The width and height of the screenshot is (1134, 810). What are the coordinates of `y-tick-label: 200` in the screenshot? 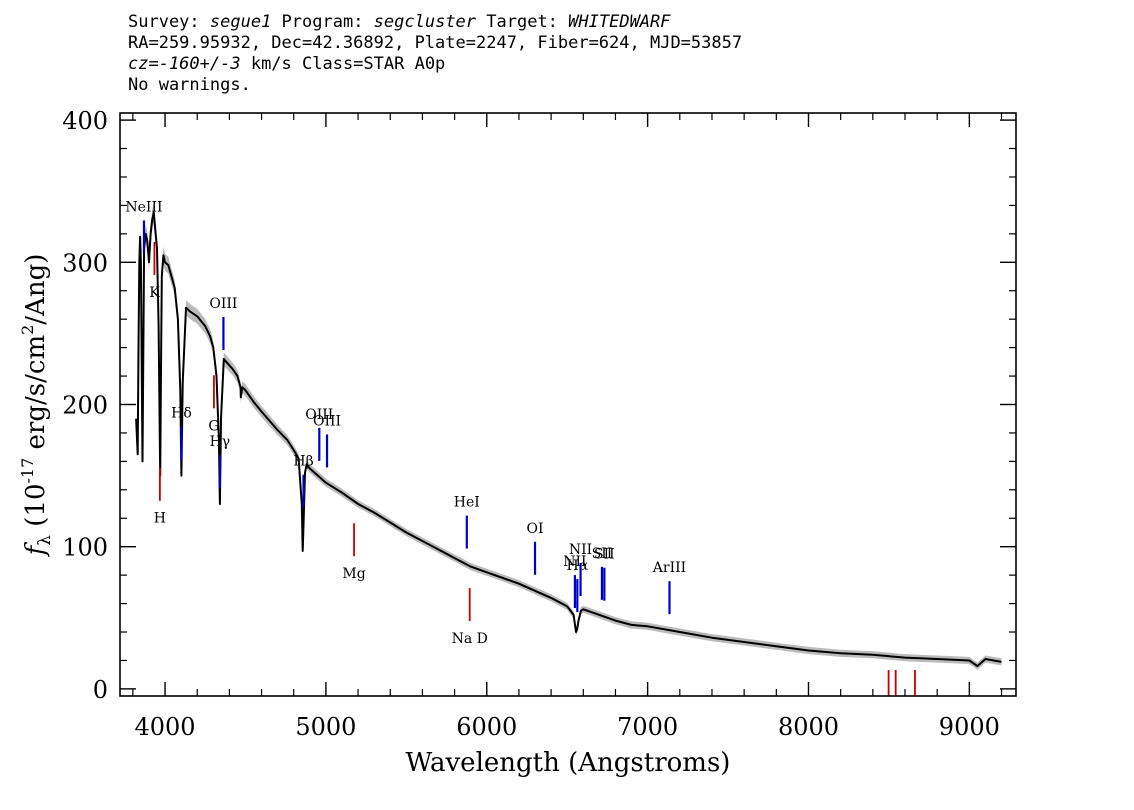 It's located at (85, 406).